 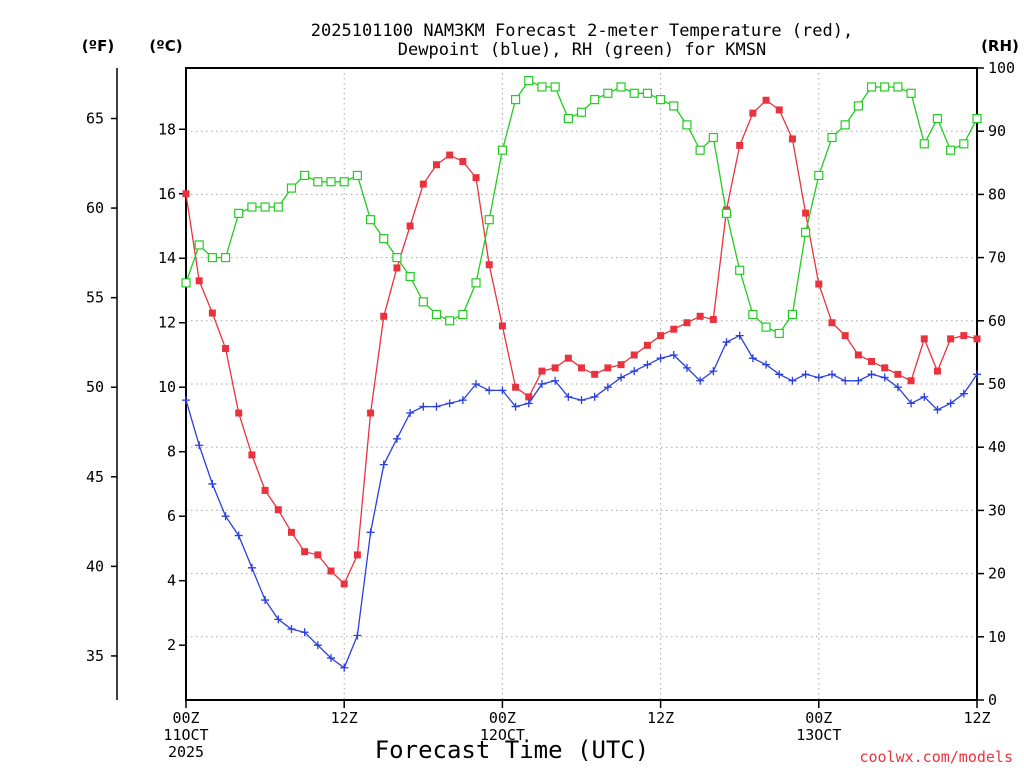 What do you see at coordinates (226, 349) in the screenshot?
I see `2-meter-temperature-point-3` at bounding box center [226, 349].